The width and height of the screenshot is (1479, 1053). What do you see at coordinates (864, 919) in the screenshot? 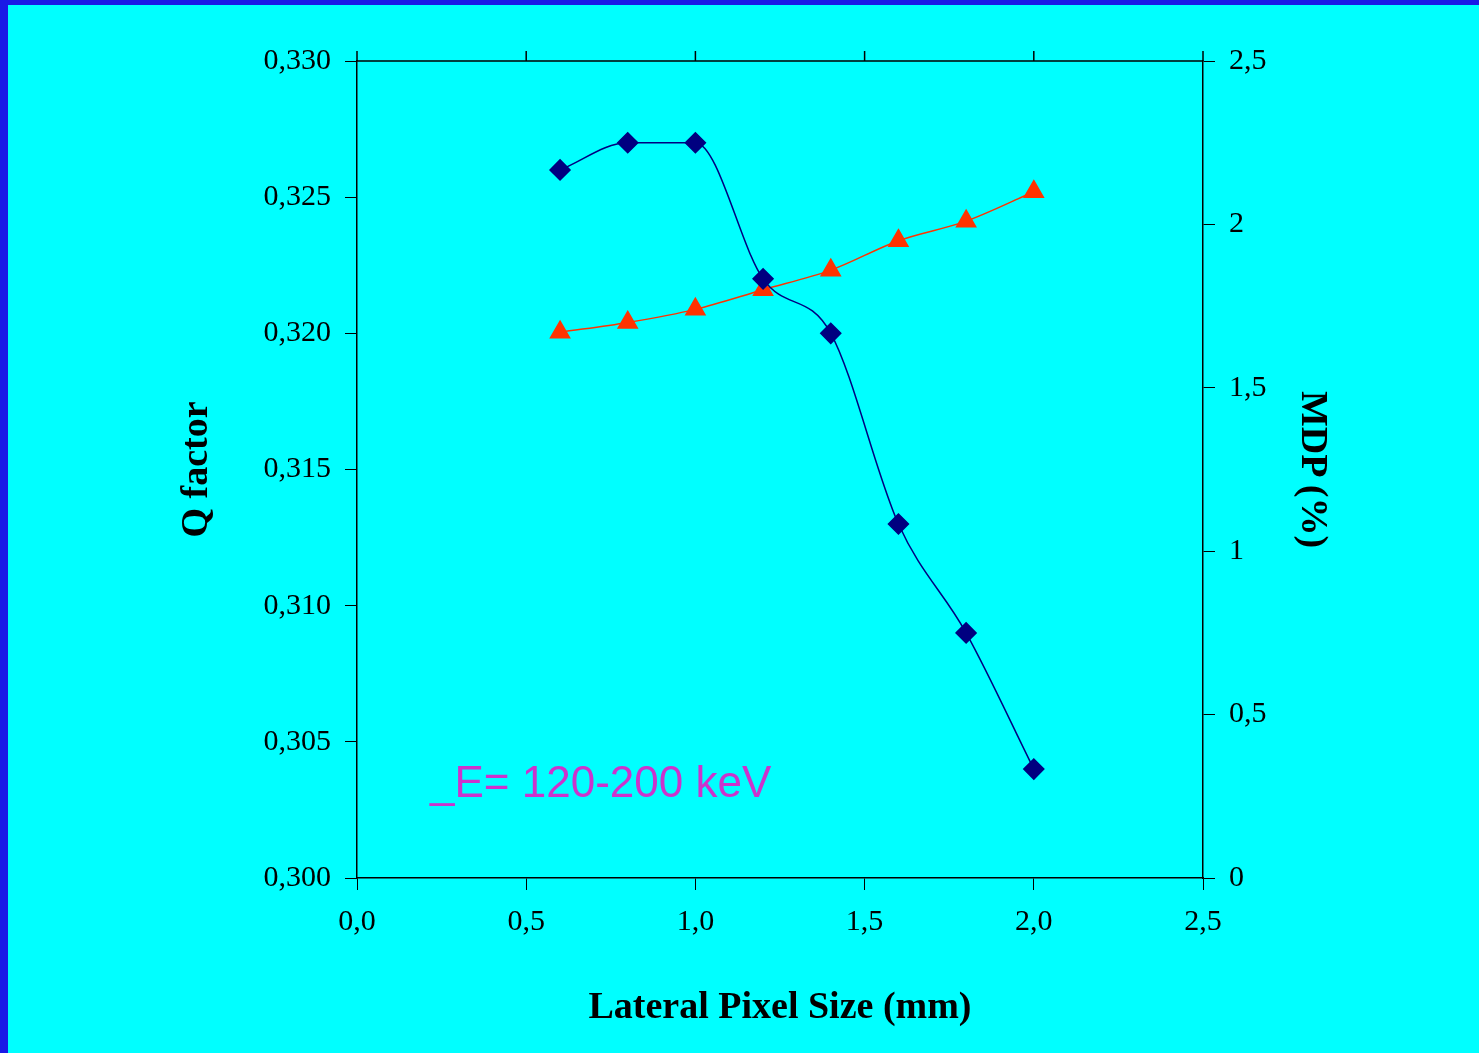
I see `x-tick-label: 1,5` at bounding box center [864, 919].